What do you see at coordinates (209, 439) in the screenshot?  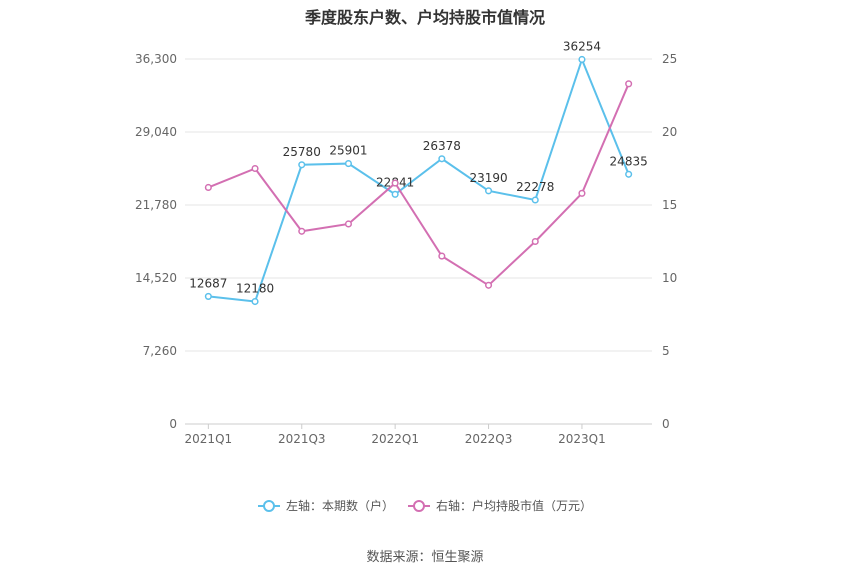 I see `x-axis-tick-label: 2021Q1` at bounding box center [209, 439].